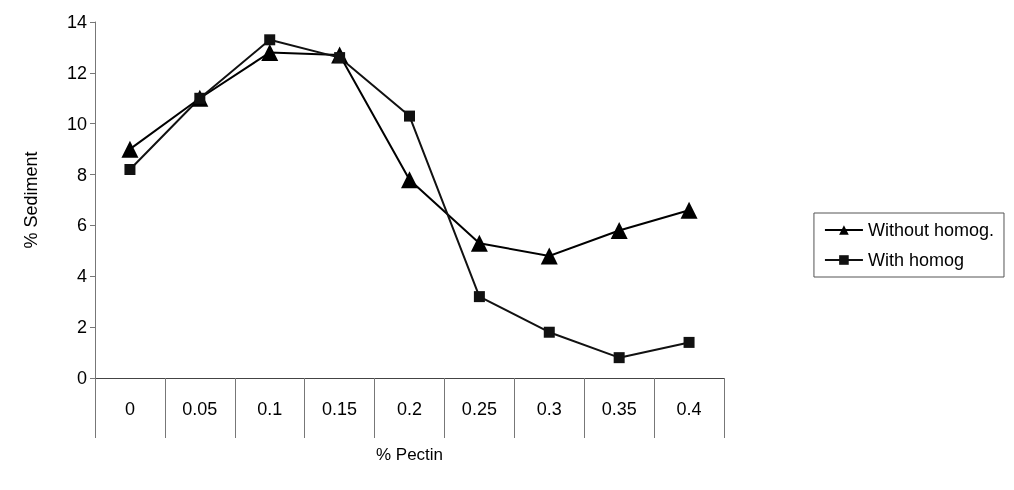  I want to click on x-tick-label: 0.25, so click(479, 409).